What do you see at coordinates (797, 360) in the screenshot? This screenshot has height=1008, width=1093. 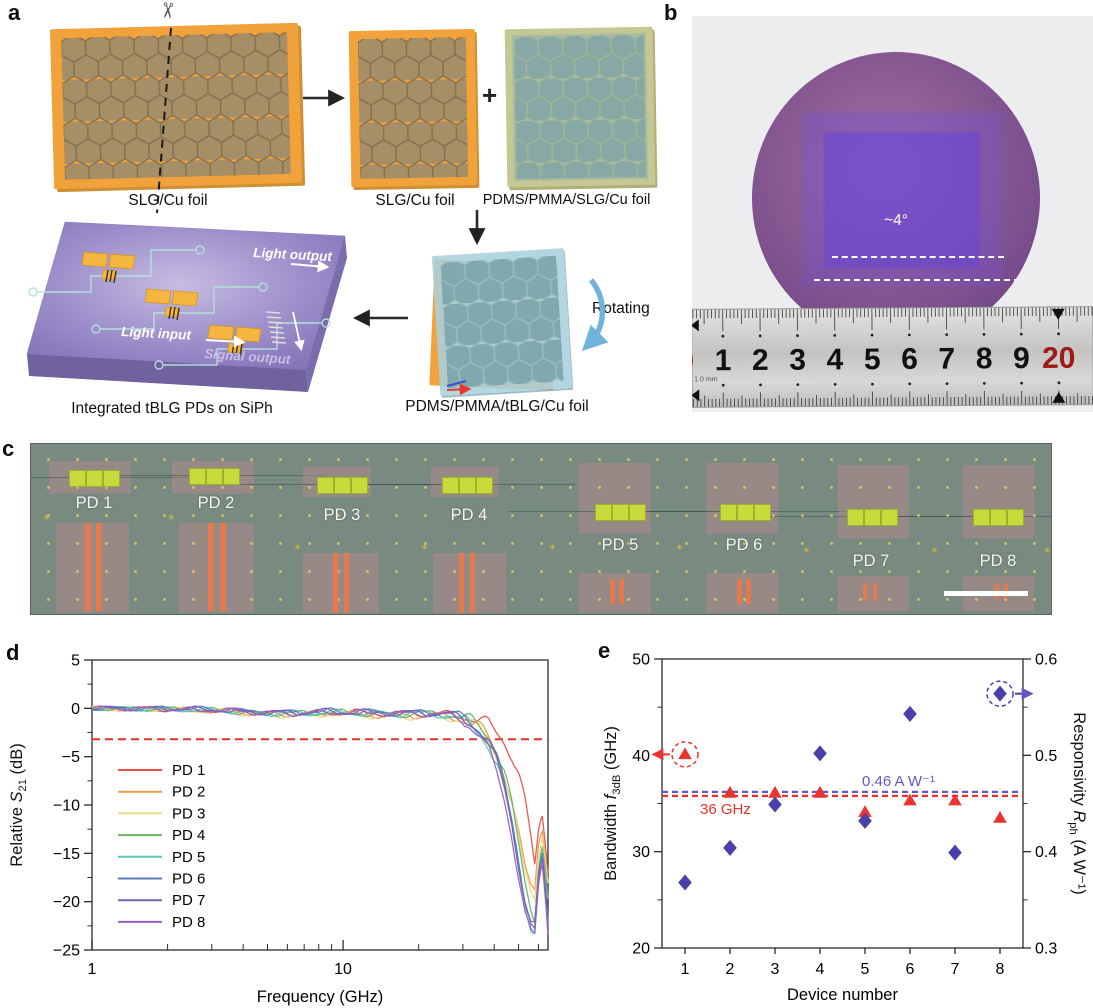 I see `ruler-number: 3` at bounding box center [797, 360].